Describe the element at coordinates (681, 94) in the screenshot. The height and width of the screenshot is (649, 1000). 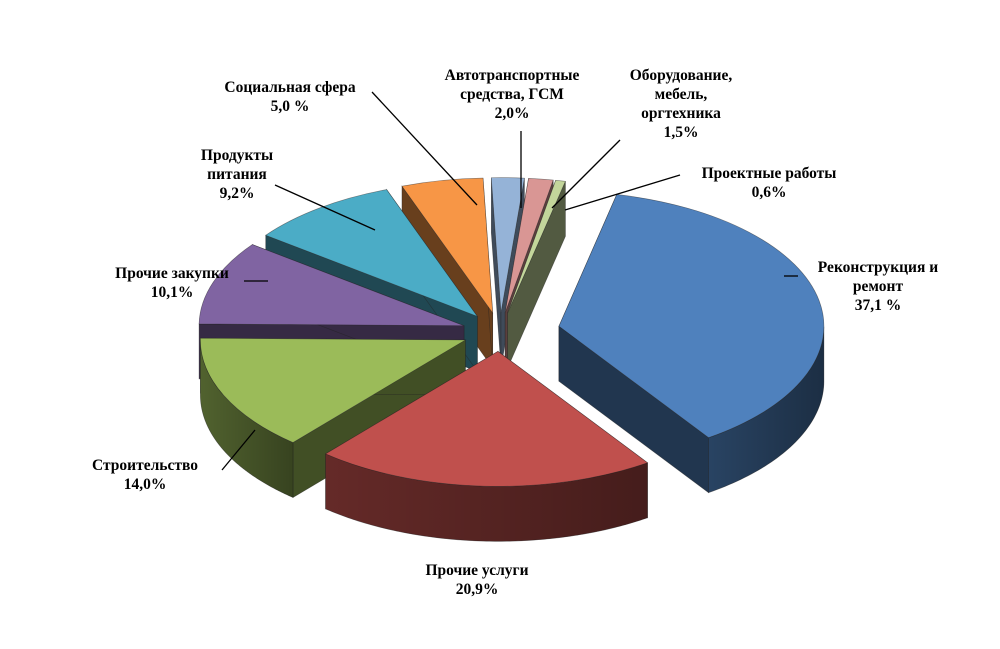
I see `slice-name: мебель,` at that location.